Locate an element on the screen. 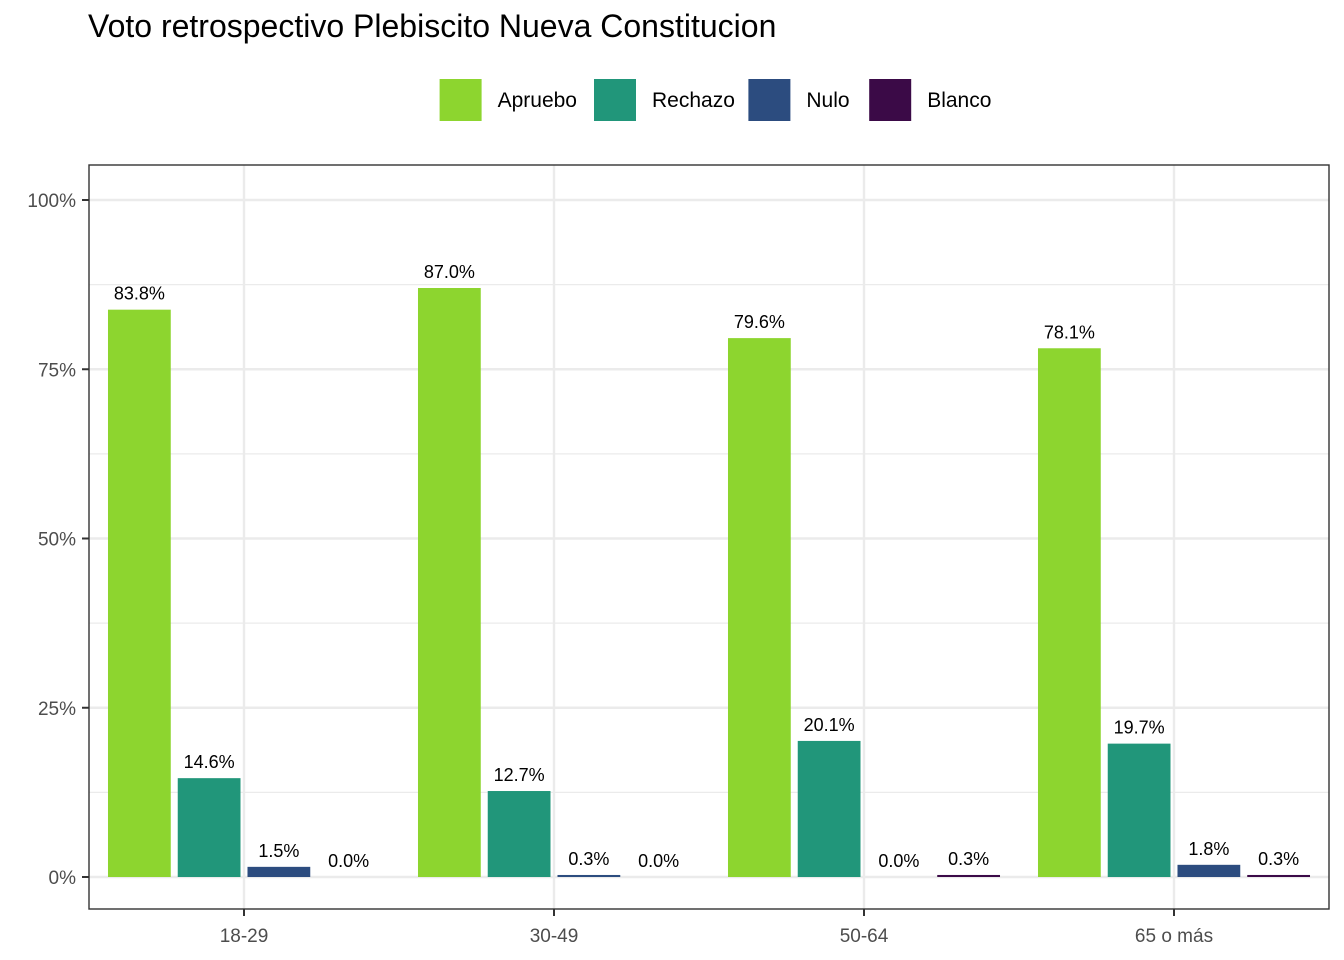 The height and width of the screenshot is (960, 1344). y-tick-label: 100% is located at coordinates (51, 201).